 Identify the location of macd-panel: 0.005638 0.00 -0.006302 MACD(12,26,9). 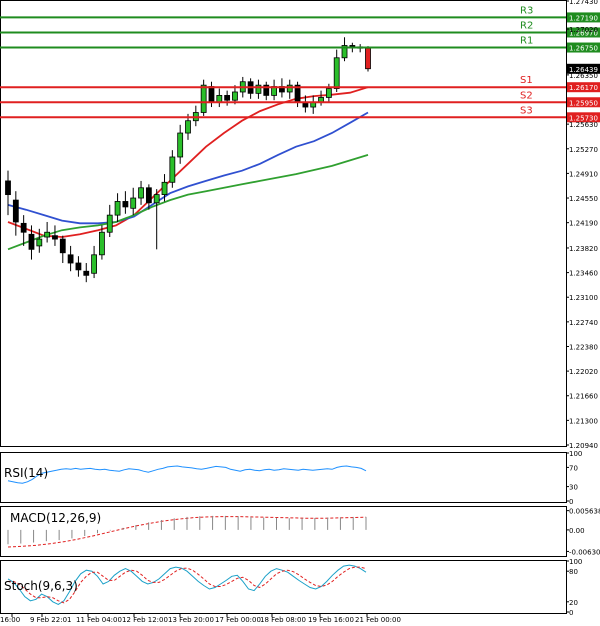
(303, 532).